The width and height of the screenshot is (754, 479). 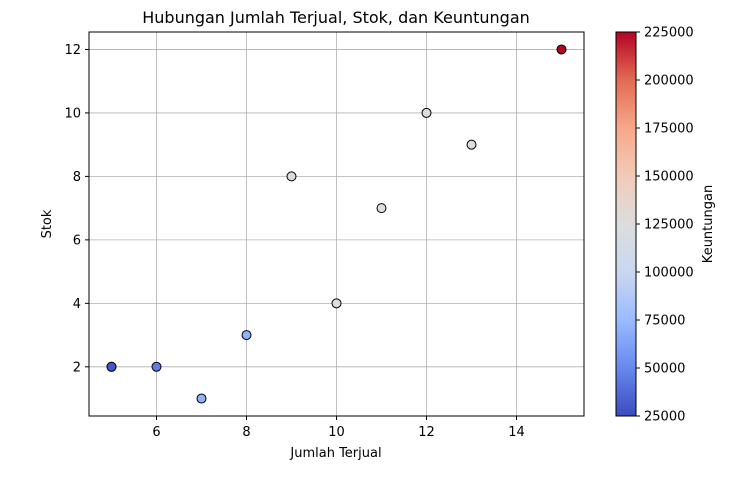 What do you see at coordinates (669, 273) in the screenshot?
I see `colorbar-tick-label: 100000` at bounding box center [669, 273].